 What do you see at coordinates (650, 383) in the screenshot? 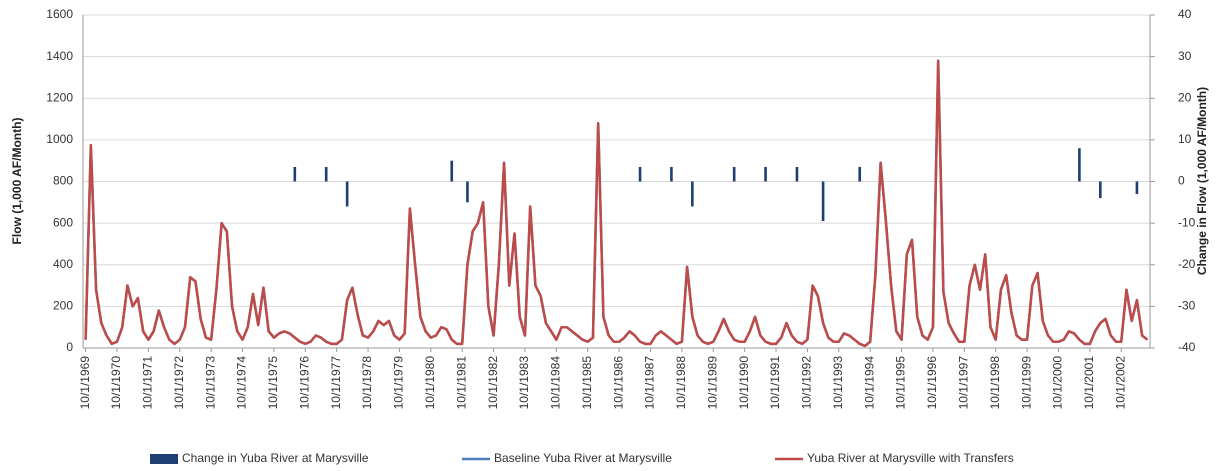
I see `x-tick-label: 10/1/1987` at bounding box center [650, 383].